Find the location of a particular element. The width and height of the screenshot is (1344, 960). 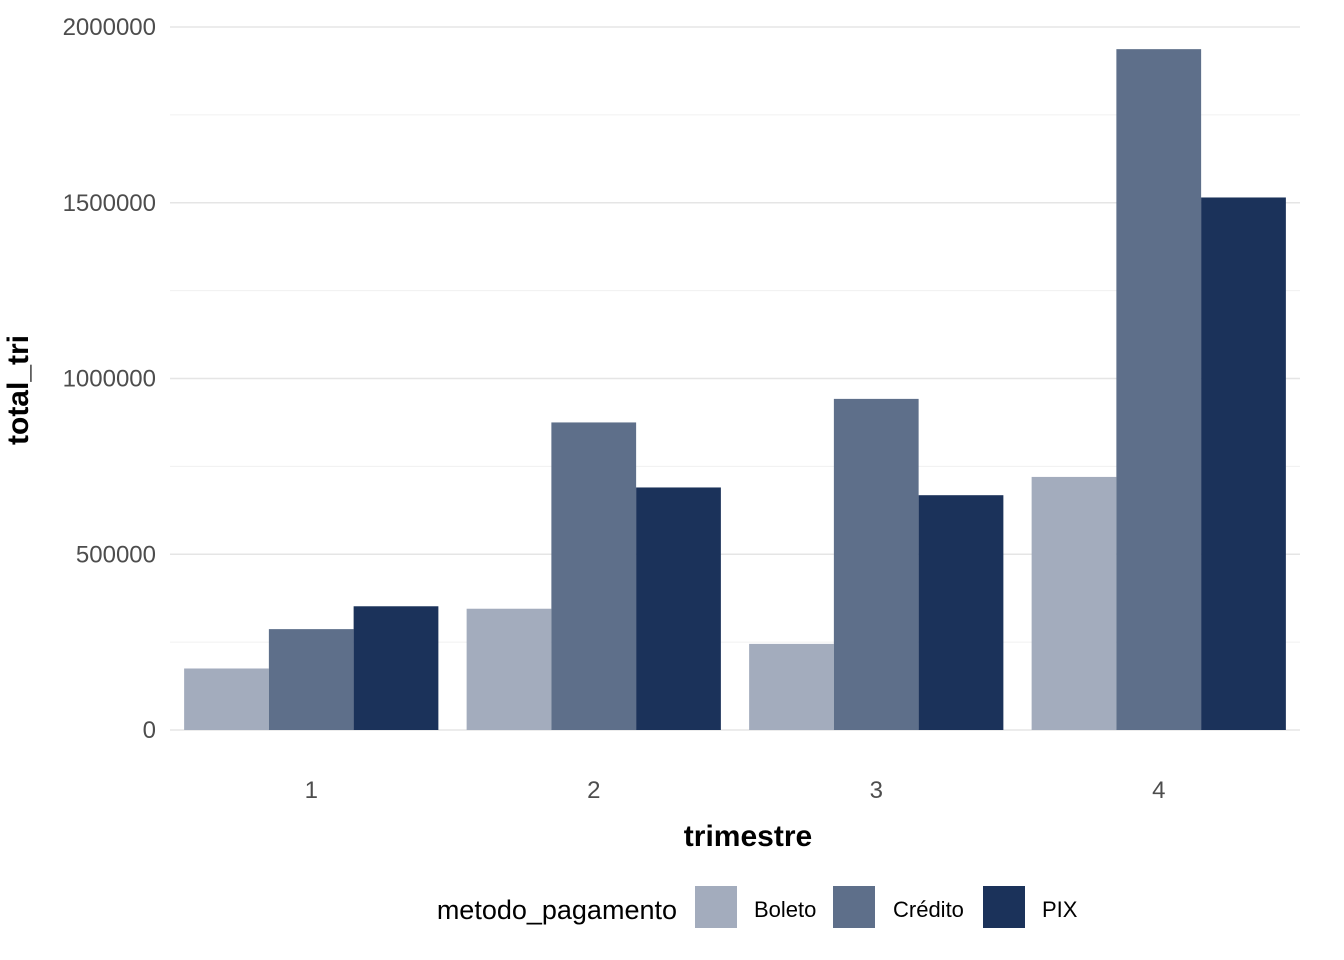

legend: metodo_pagamento Boleto Crédito PIX is located at coordinates (757, 907).